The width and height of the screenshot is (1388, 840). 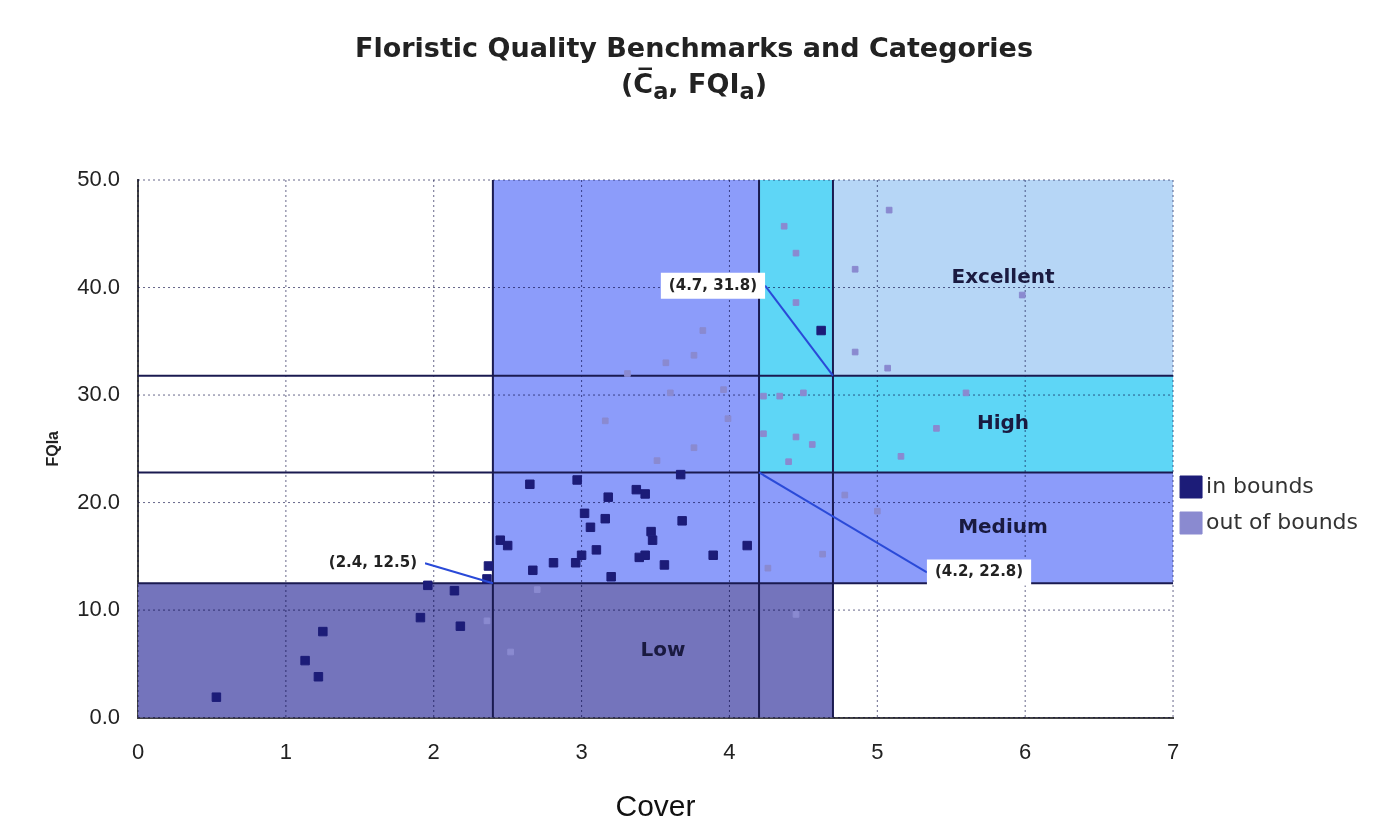 I want to click on legend-label: out of bounds, so click(x=1282, y=521).